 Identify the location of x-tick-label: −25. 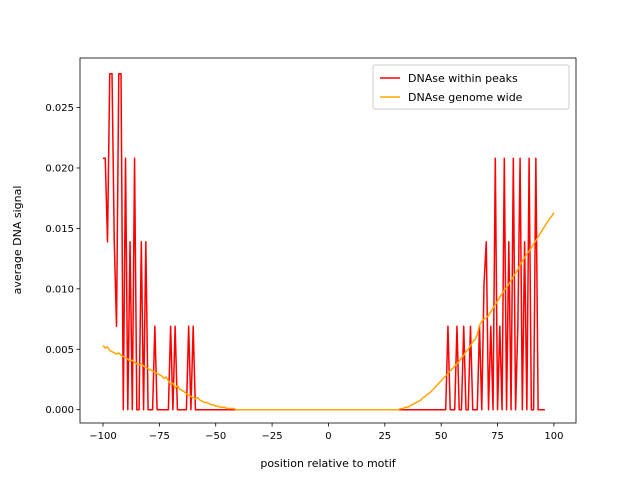
(272, 436).